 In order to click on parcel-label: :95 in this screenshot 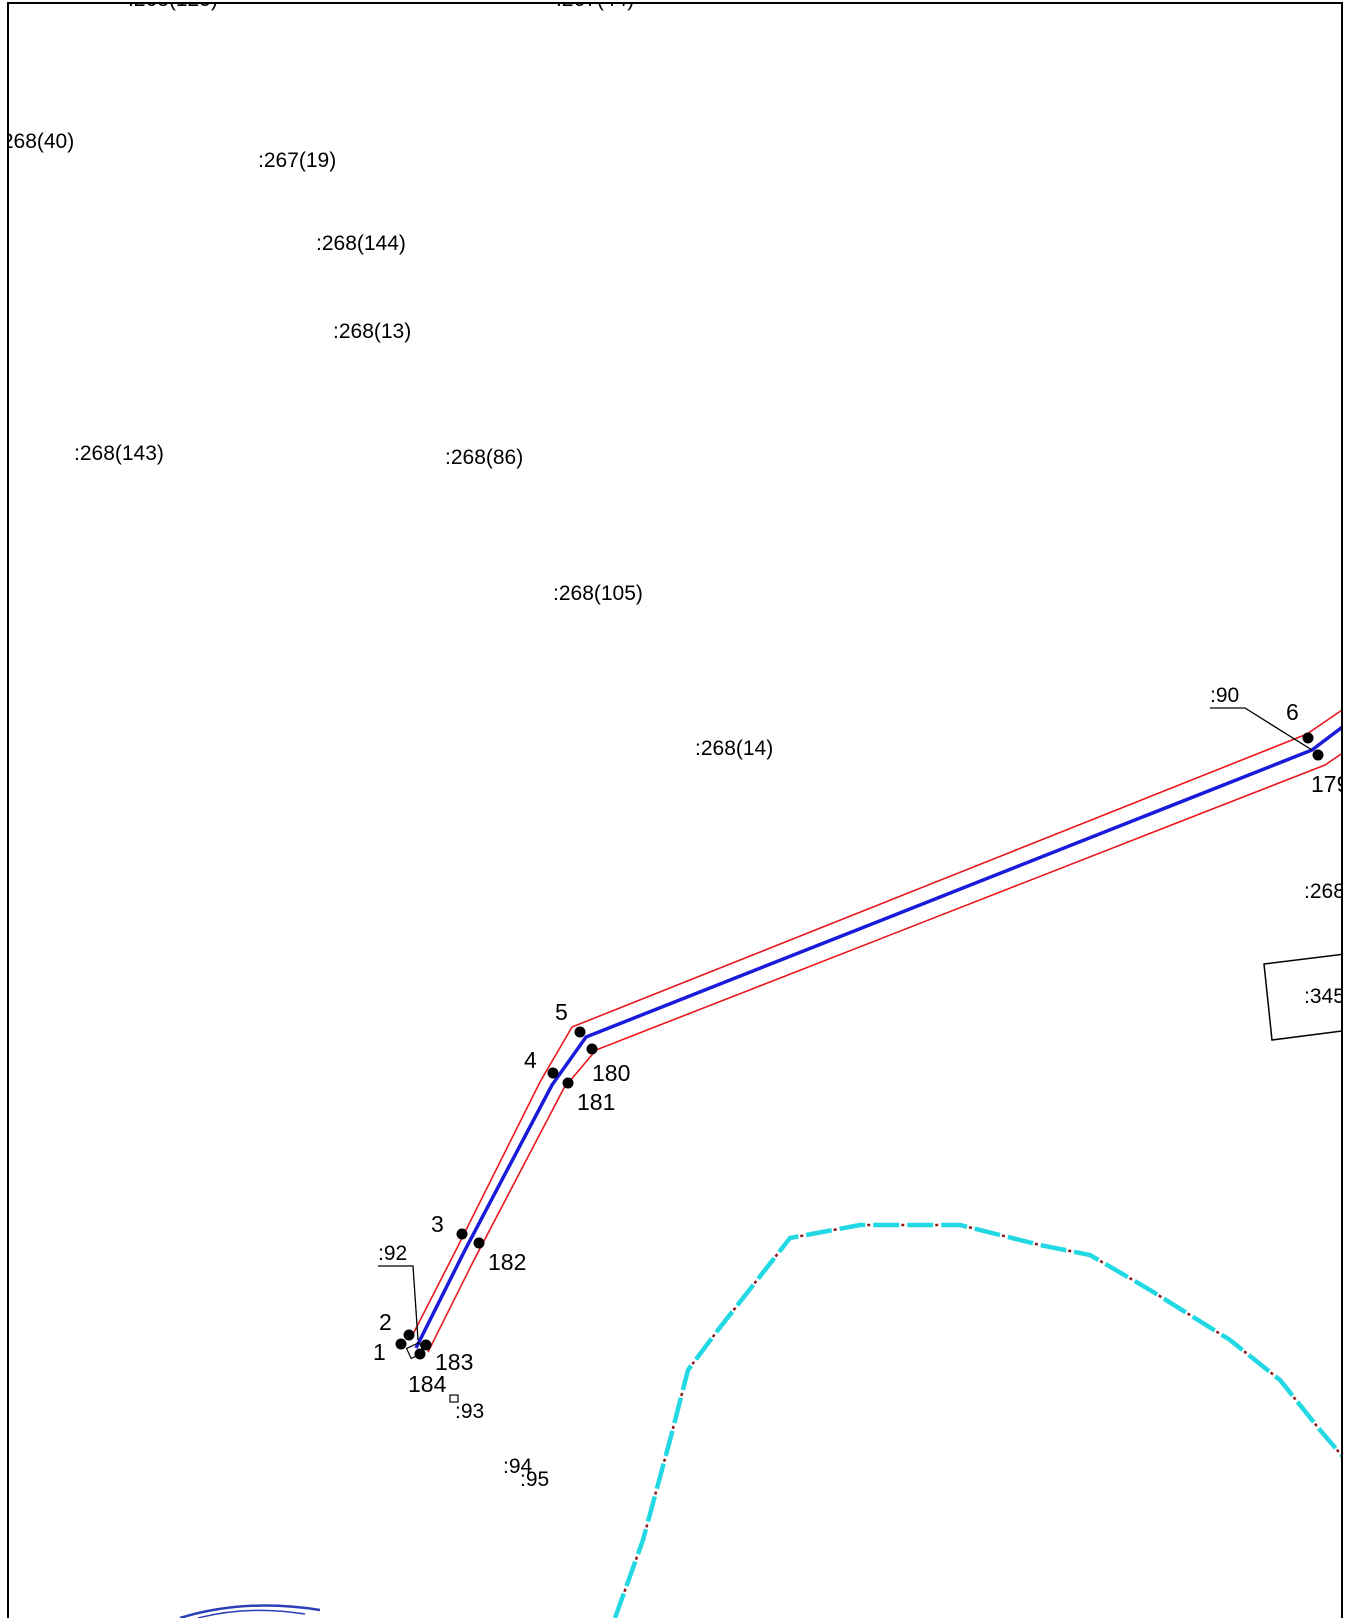, I will do `click(534, 1479)`.